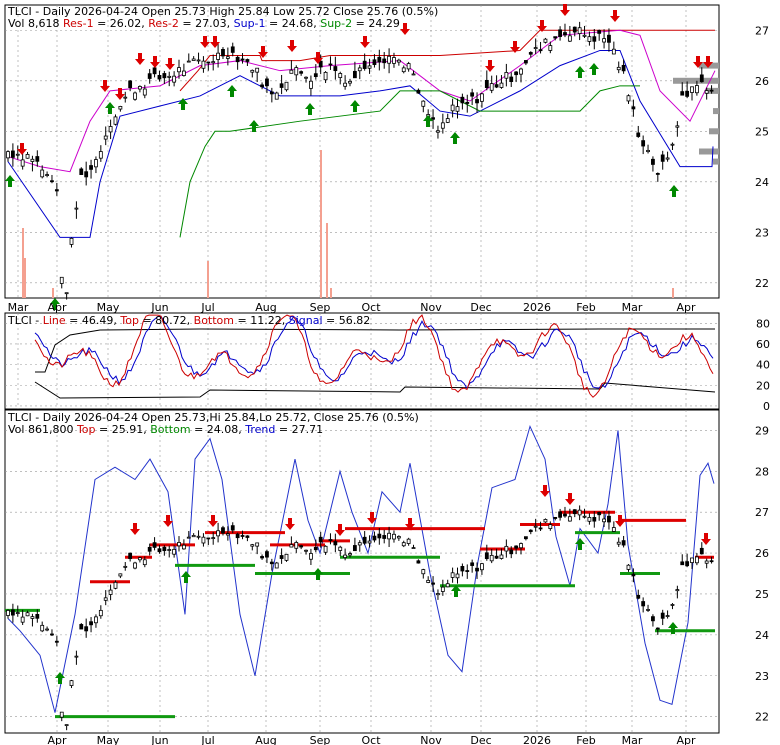  Describe the element at coordinates (163, 23) in the screenshot. I see `price-header-2-part-3: Res-2` at that location.